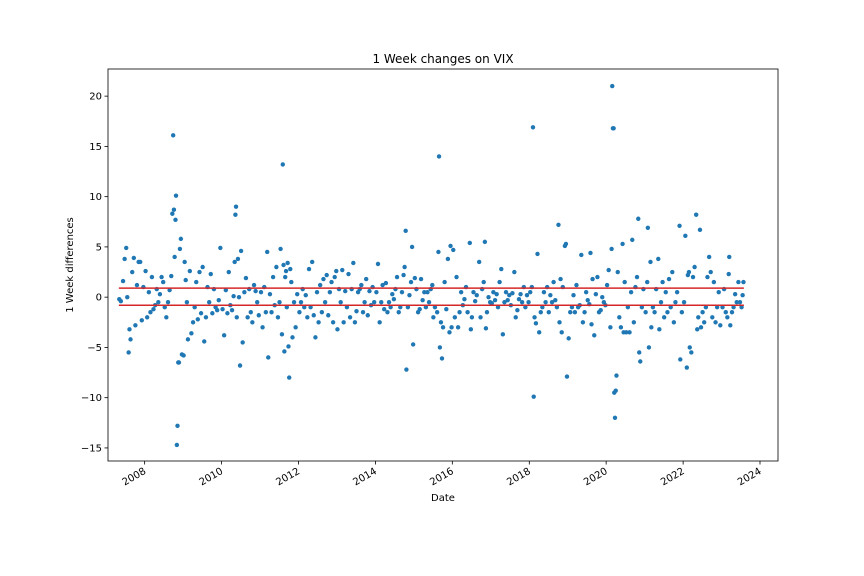 The image size is (864, 576). Describe the element at coordinates (70, 265) in the screenshot. I see `y-axis-label: 1 Week differences` at that location.